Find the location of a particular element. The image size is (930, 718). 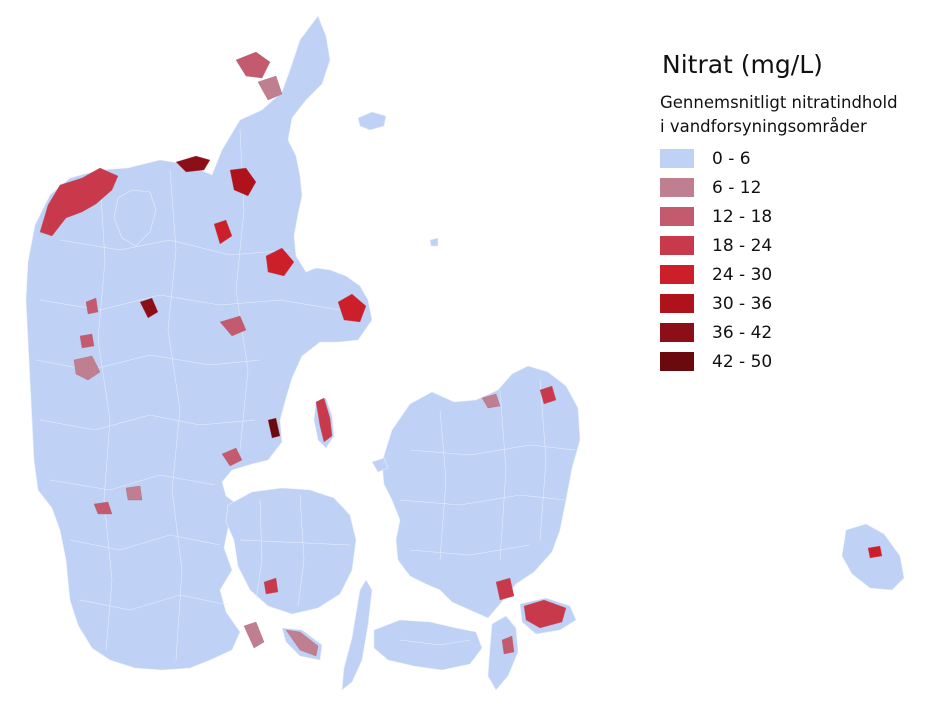

zealand is located at coordinates (481, 492).